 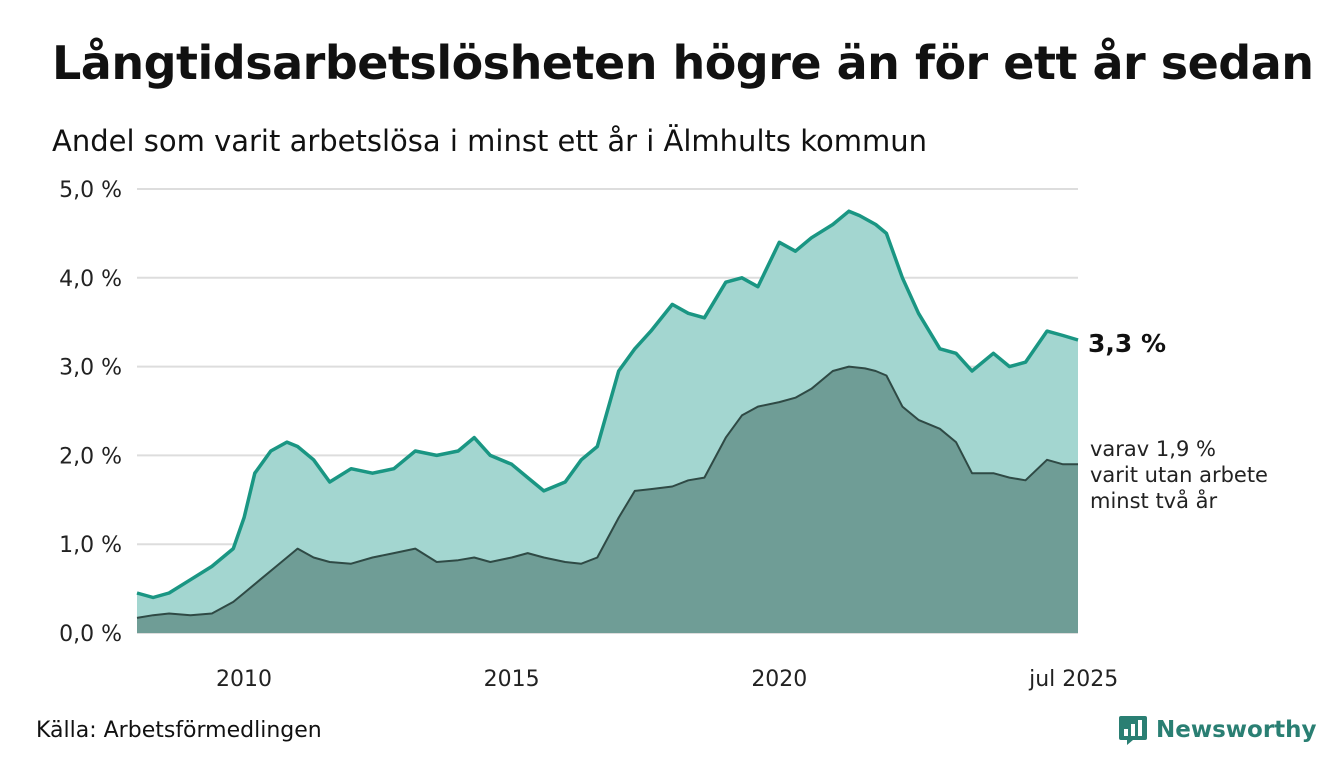 What do you see at coordinates (1154, 500) in the screenshot?
I see `annotation-long-term-line: minst två år` at bounding box center [1154, 500].